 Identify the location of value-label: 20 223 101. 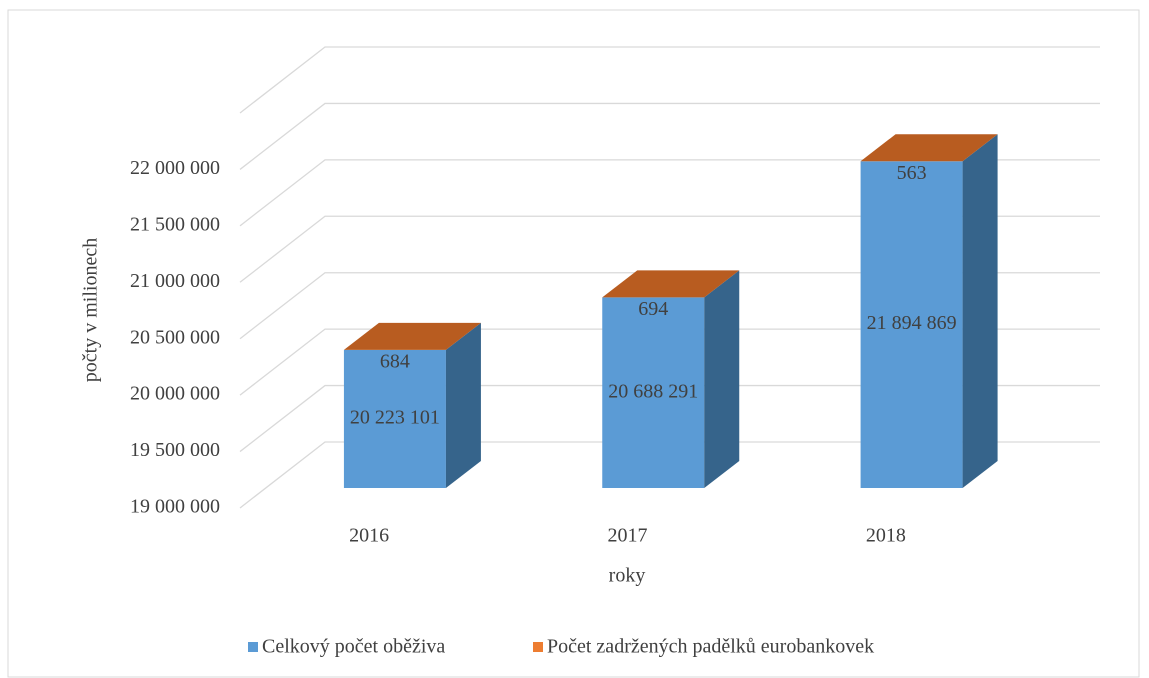
(395, 418).